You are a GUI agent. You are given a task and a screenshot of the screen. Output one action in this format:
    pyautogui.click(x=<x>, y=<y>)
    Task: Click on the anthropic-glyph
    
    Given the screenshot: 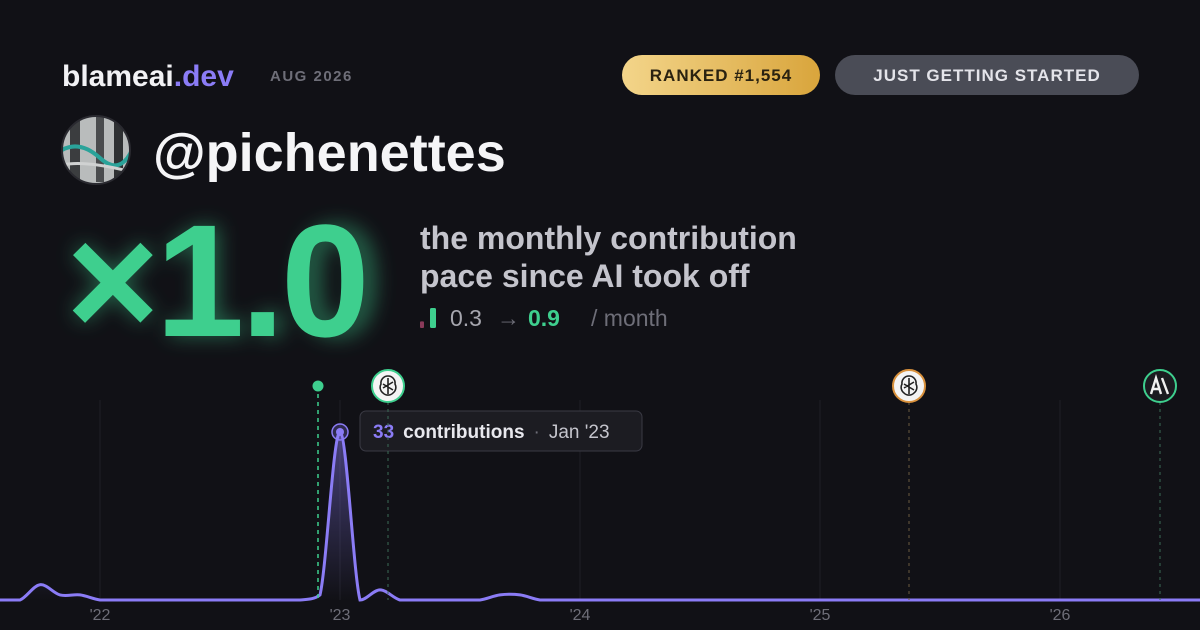 What is the action you would take?
    pyautogui.click(x=1159, y=384)
    